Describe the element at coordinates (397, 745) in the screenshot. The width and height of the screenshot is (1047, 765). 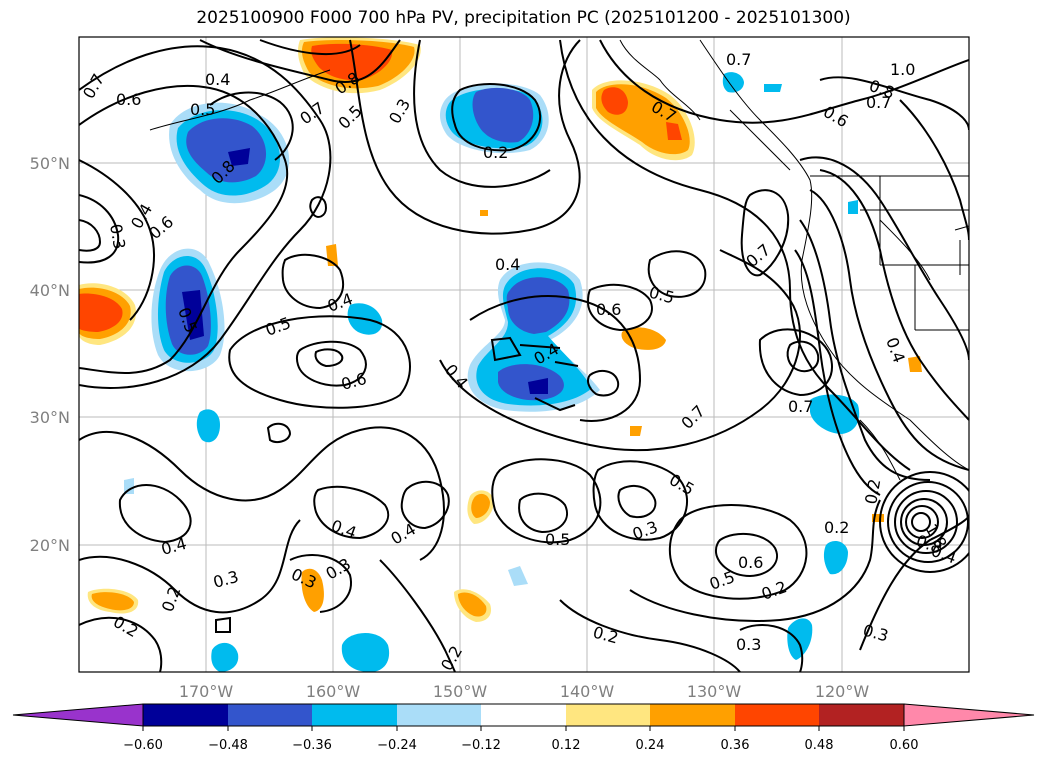
I see `colorbar-tick-label: −0.24` at that location.